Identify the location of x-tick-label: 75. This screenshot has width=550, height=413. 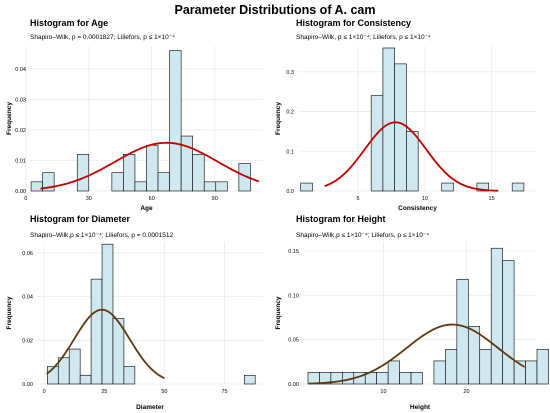
(224, 392).